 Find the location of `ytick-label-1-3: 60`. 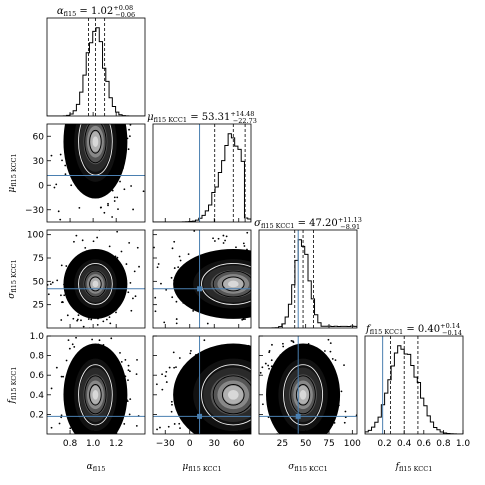

ytick-label-1-3: 60 is located at coordinates (39, 137).